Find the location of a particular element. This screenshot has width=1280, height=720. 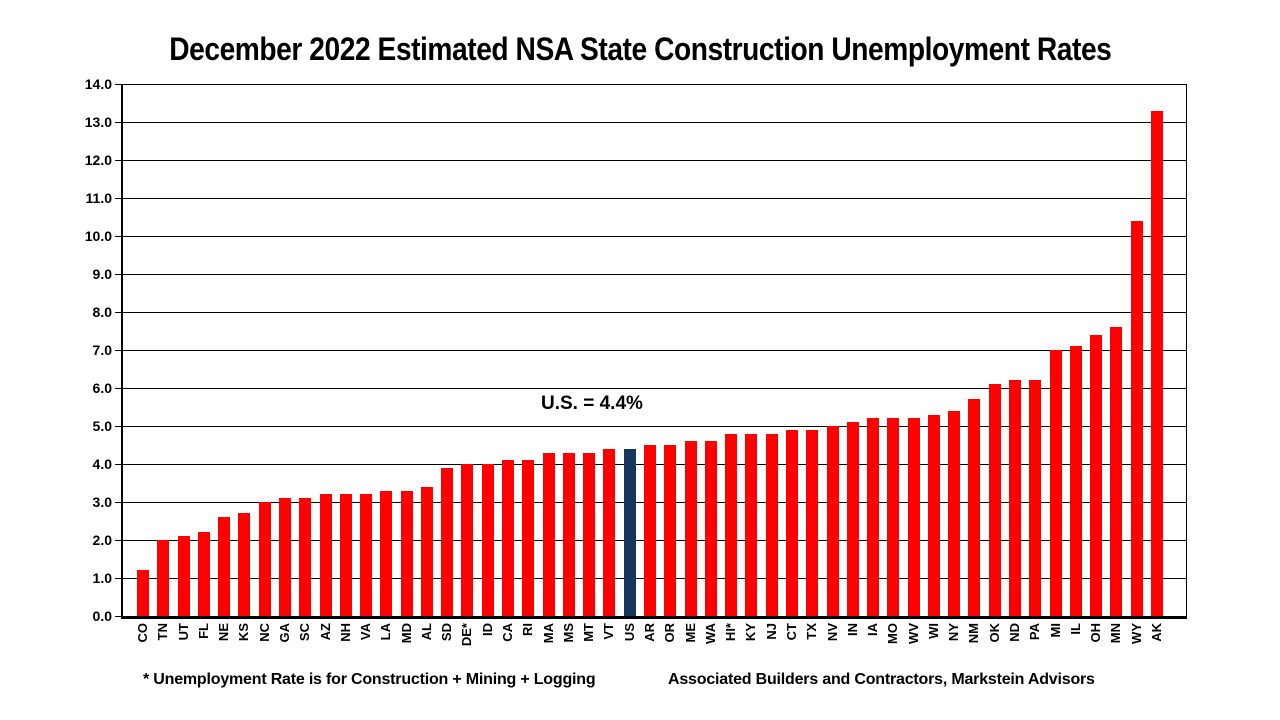

bar-WA is located at coordinates (710, 528).